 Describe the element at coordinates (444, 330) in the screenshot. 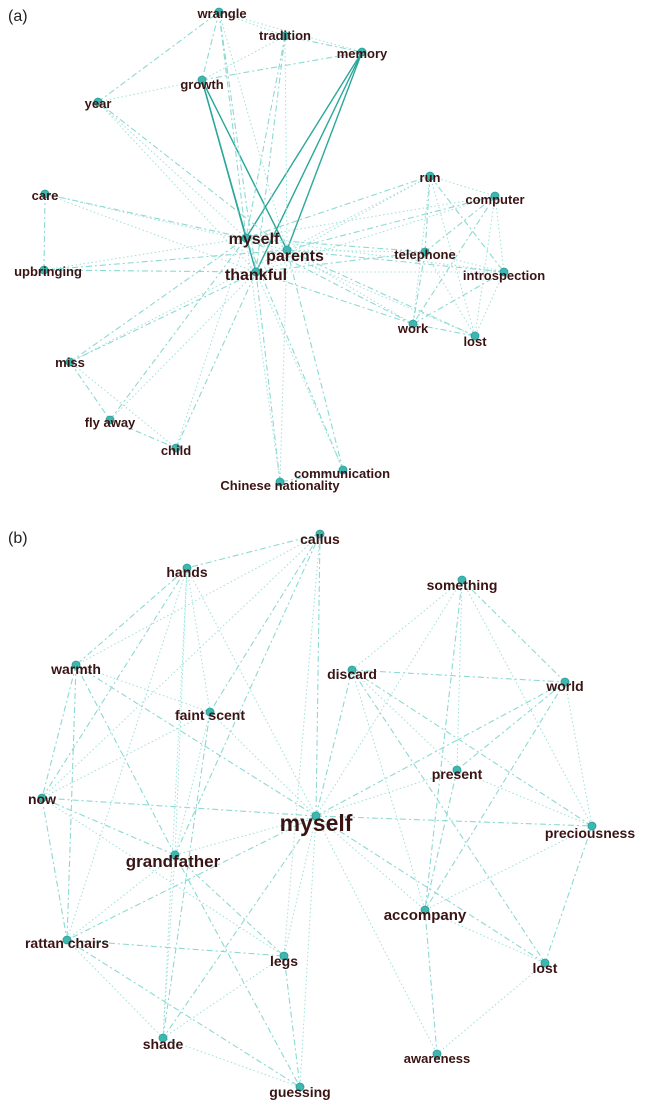

I see `edge-work-lost` at that location.